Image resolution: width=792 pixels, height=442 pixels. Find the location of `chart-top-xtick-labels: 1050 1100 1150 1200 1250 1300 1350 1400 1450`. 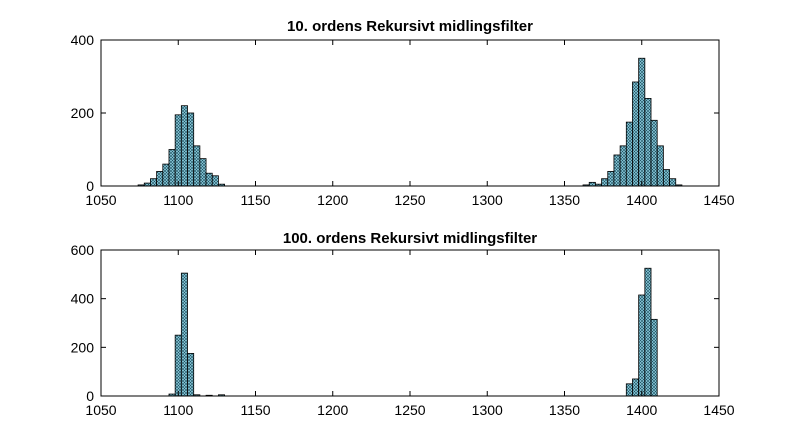

chart-top-xtick-labels: 1050 1100 1150 1200 1250 1300 1350 1400 1450 is located at coordinates (409, 200).